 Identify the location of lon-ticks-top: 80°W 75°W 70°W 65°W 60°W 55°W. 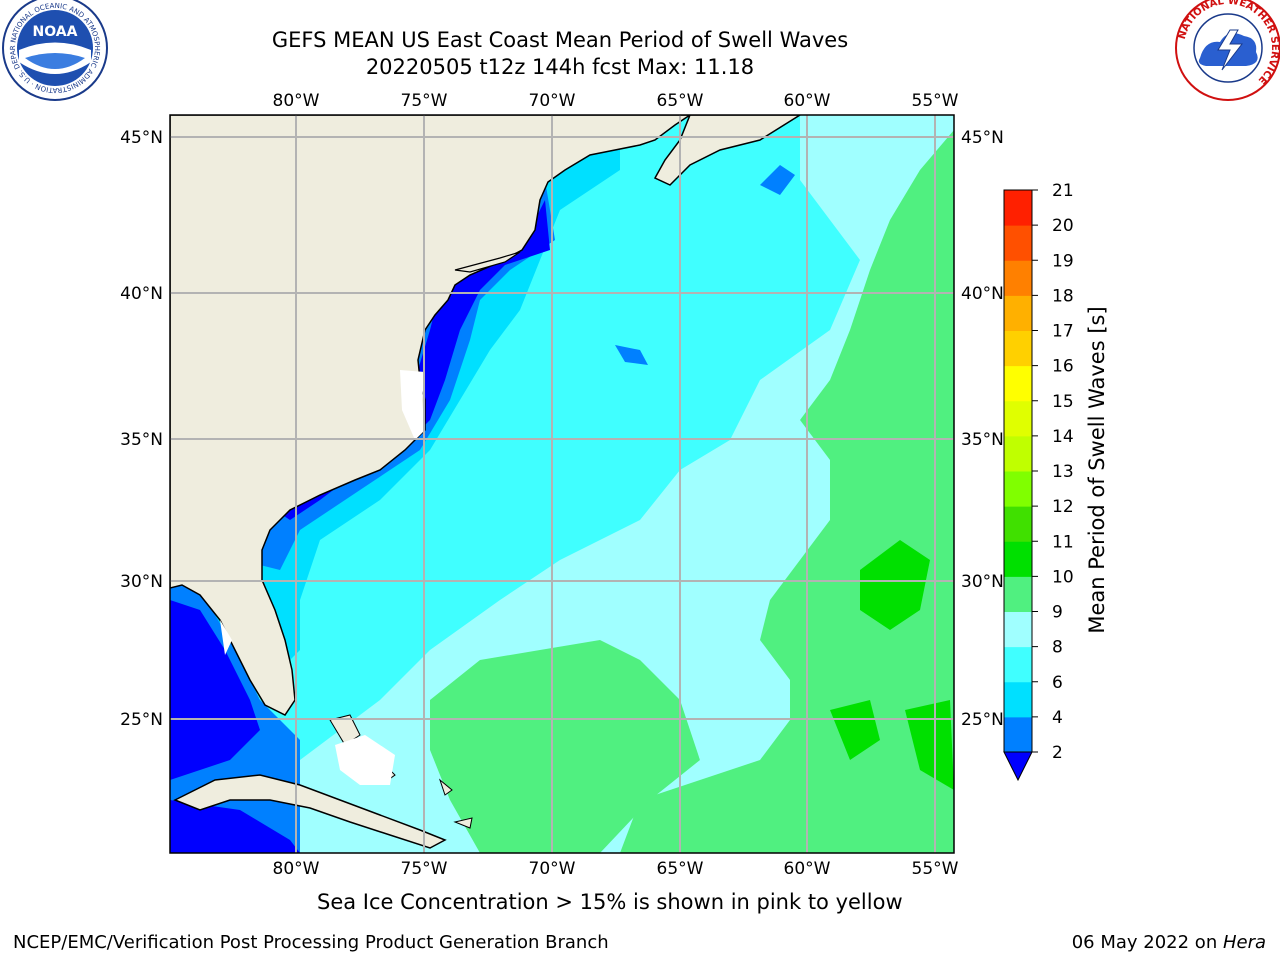
(616, 101).